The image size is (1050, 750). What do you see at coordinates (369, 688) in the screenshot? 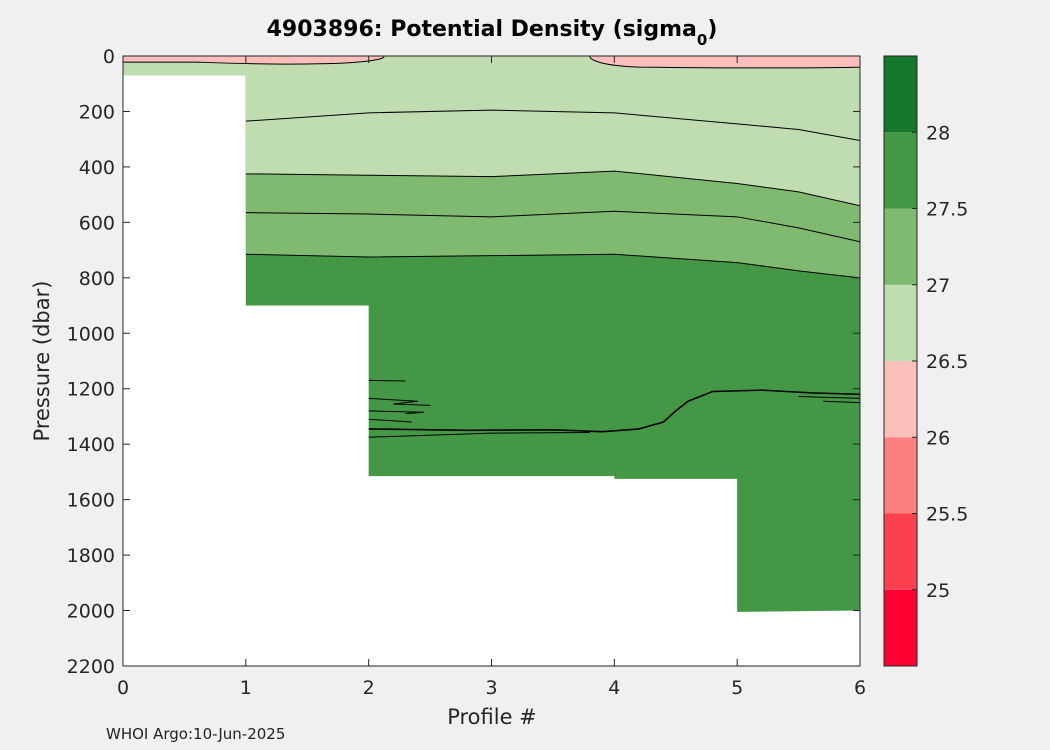
I see `x-tick-label: 2` at bounding box center [369, 688].